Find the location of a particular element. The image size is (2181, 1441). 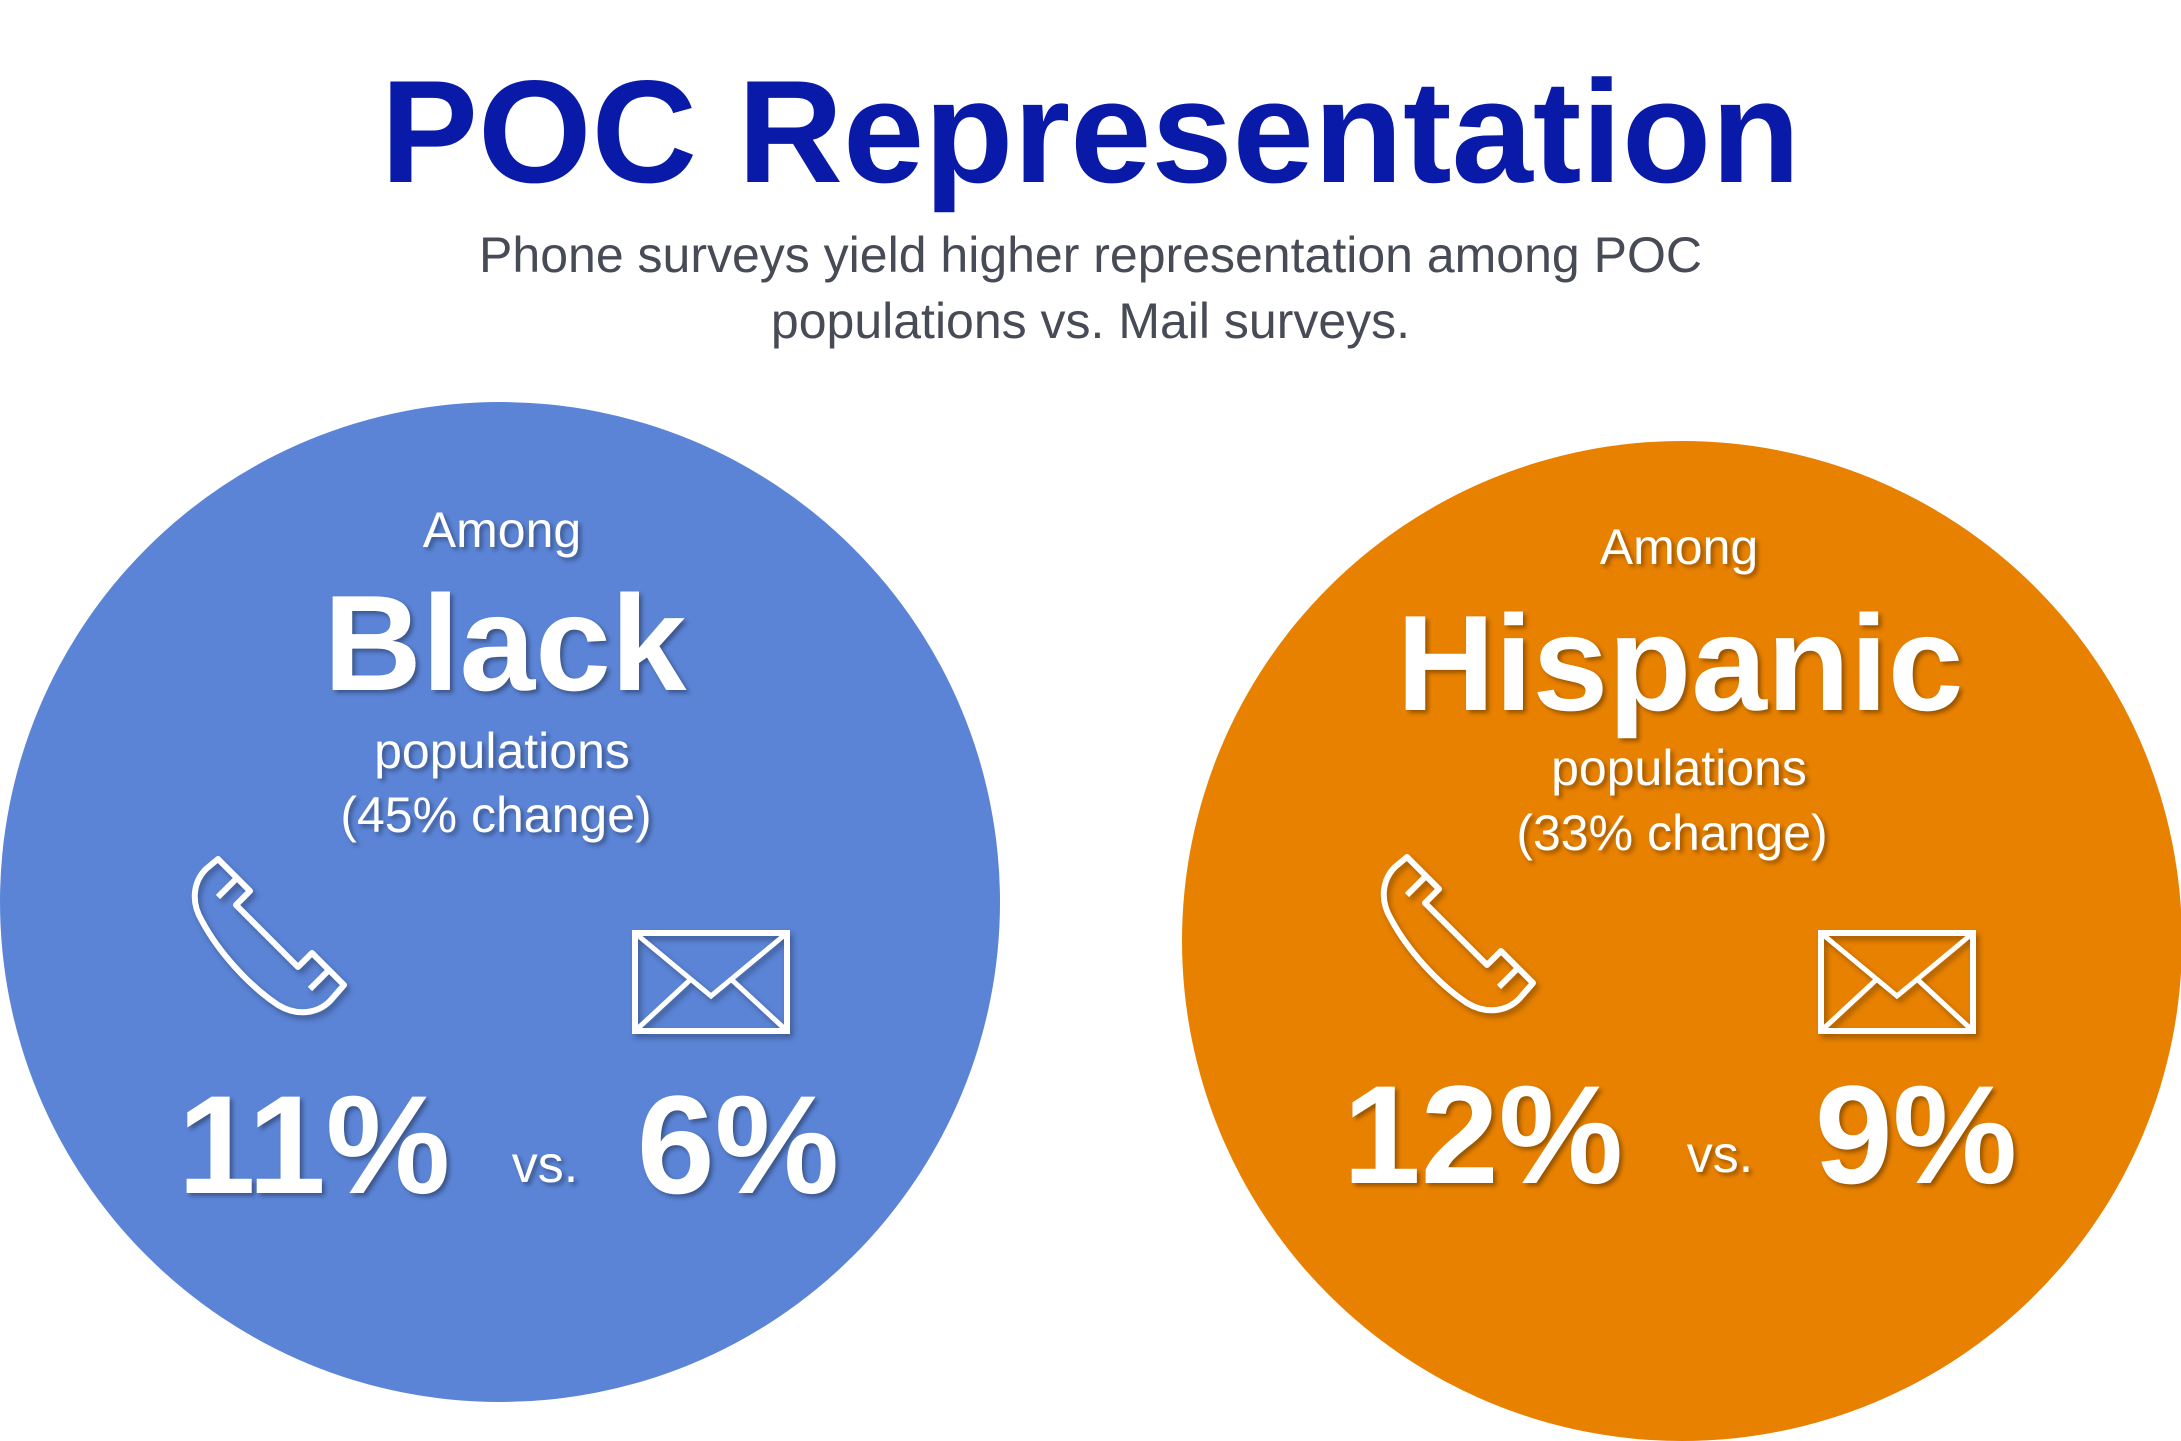

subtitle-line-2: populations vs. Mail surveys. is located at coordinates (1090, 321).